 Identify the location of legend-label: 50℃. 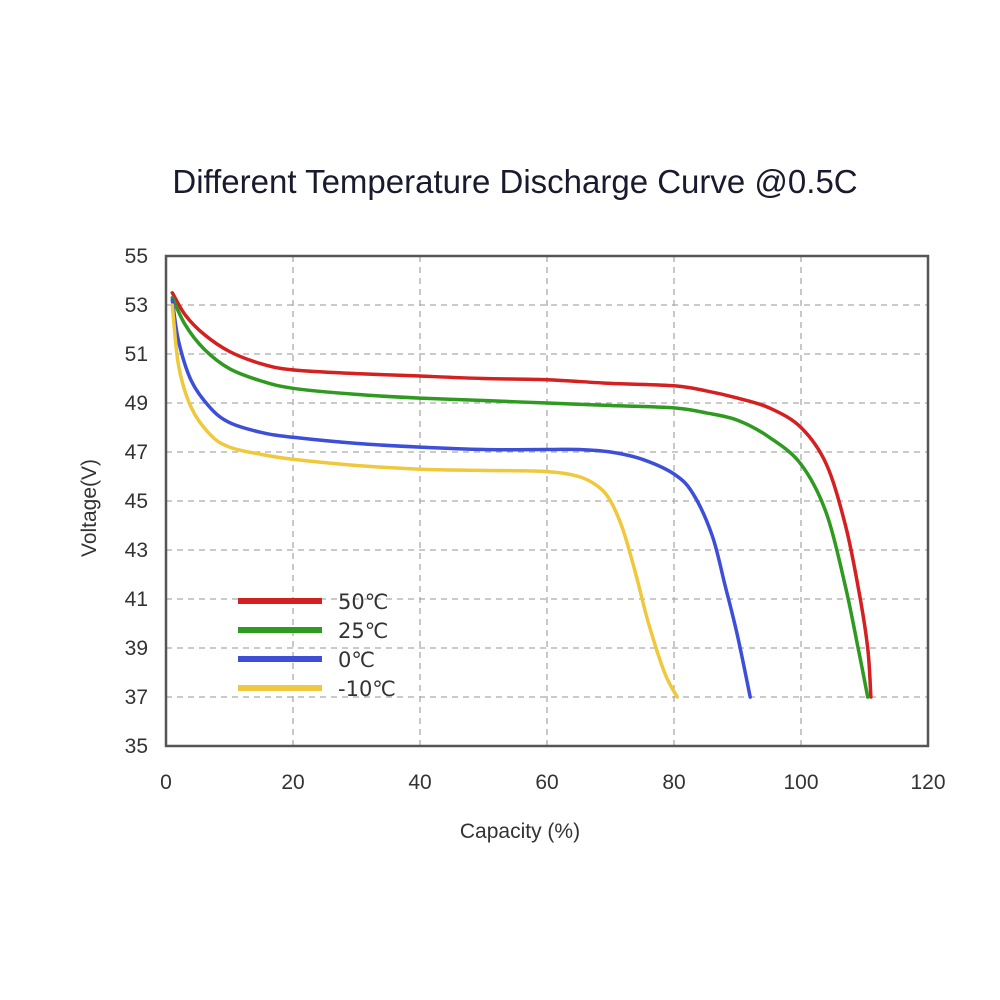
(363, 602).